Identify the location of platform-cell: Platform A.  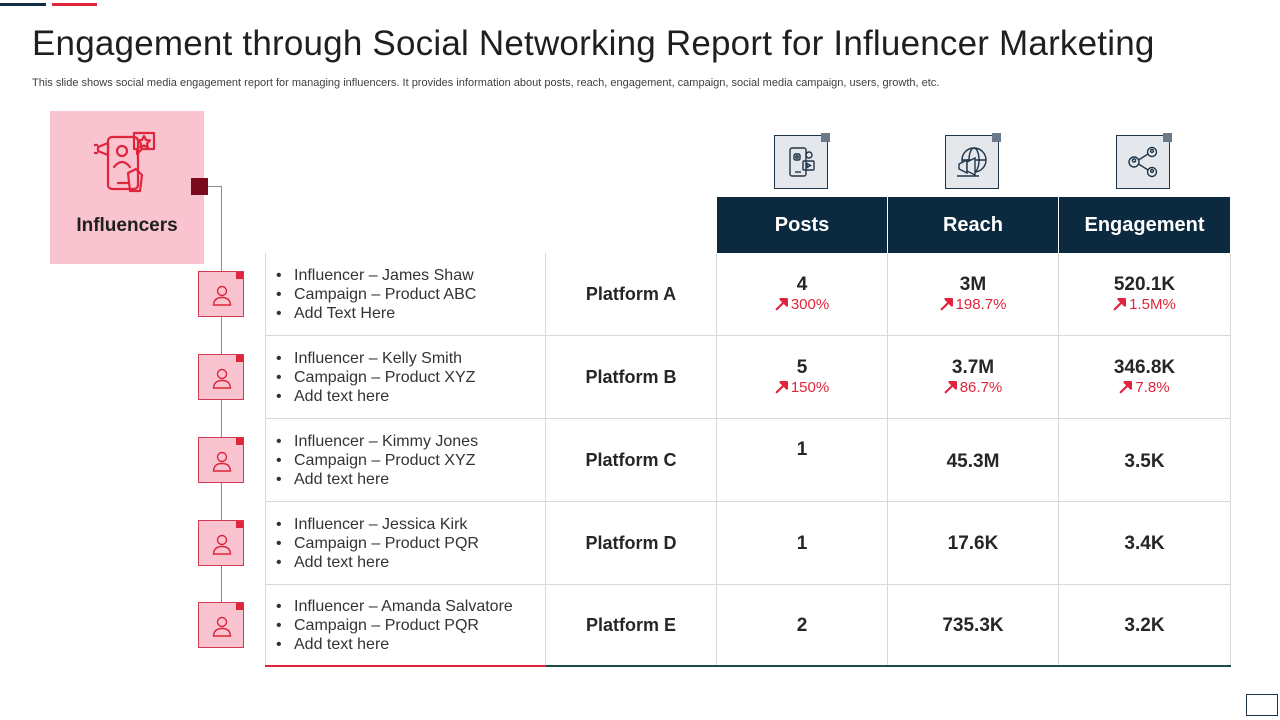
(631, 294).